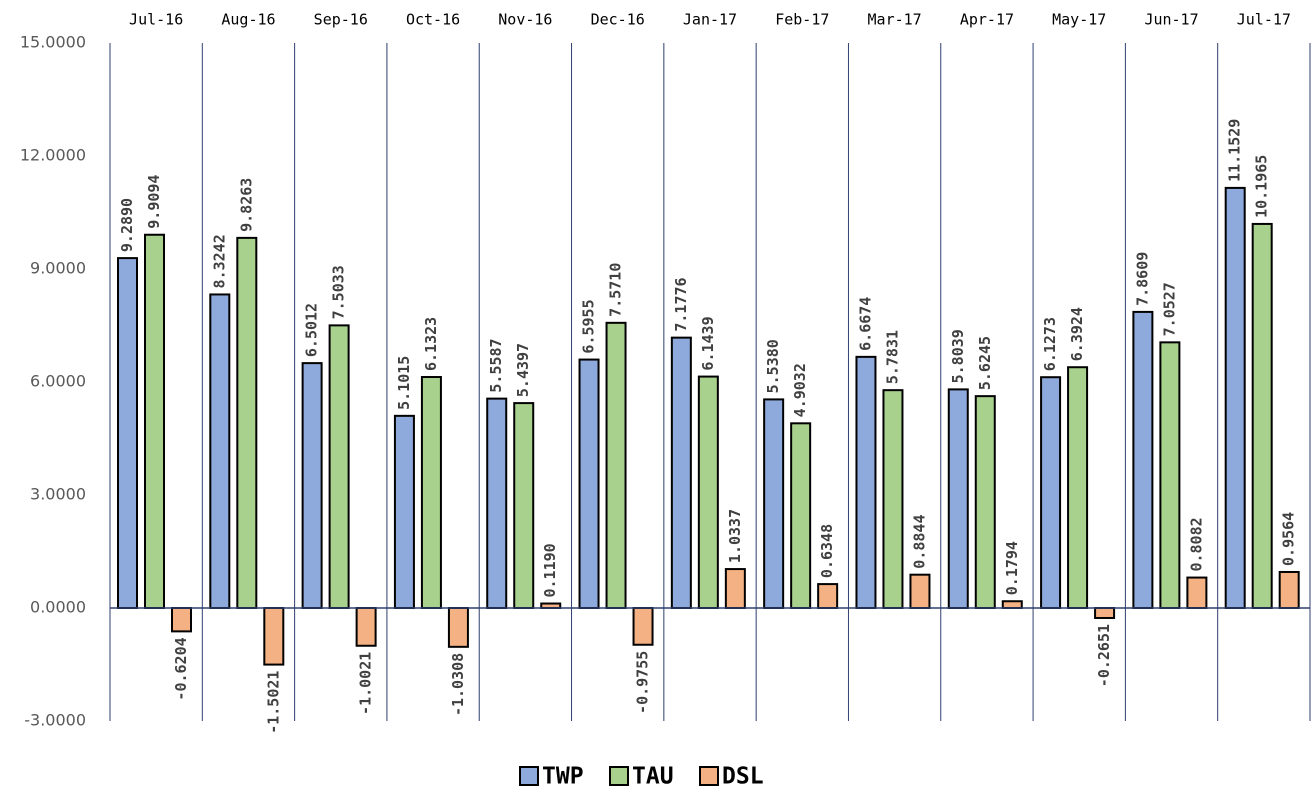  I want to click on data-label: 8.3242, so click(219, 261).